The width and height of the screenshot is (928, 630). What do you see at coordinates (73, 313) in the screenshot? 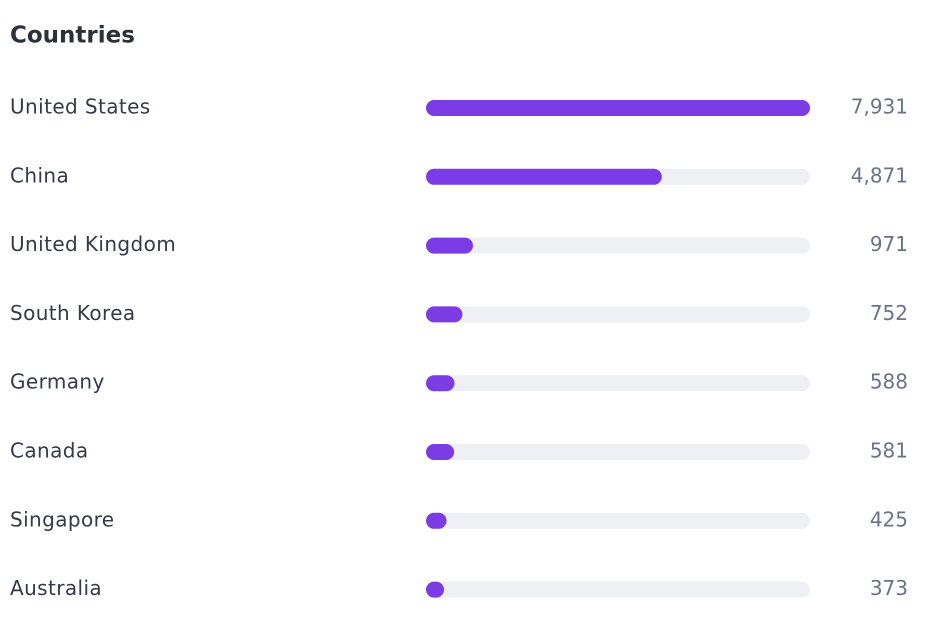
I see `country-label: South Korea` at bounding box center [73, 313].